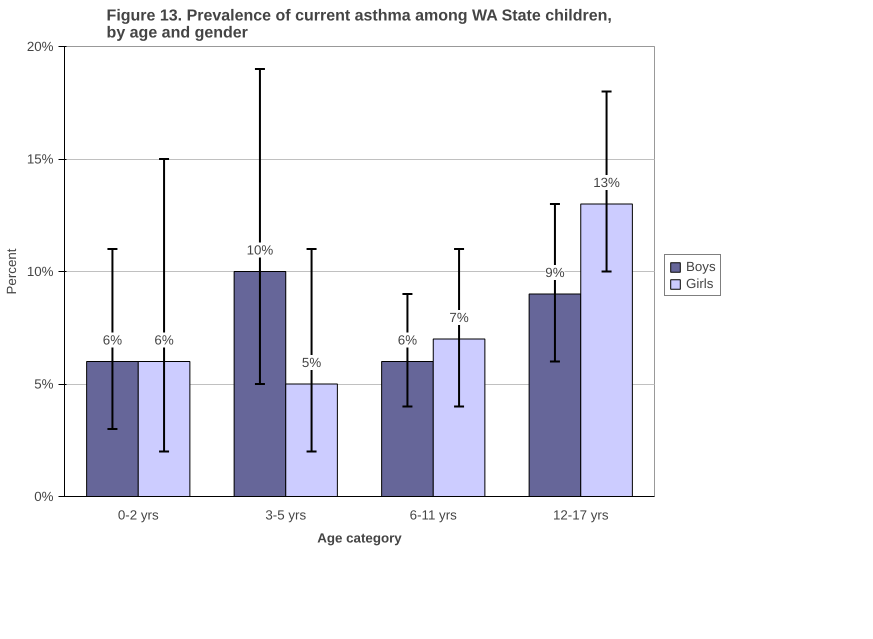 This screenshot has height=639, width=873. What do you see at coordinates (700, 283) in the screenshot?
I see `legend-label: Girls` at bounding box center [700, 283].